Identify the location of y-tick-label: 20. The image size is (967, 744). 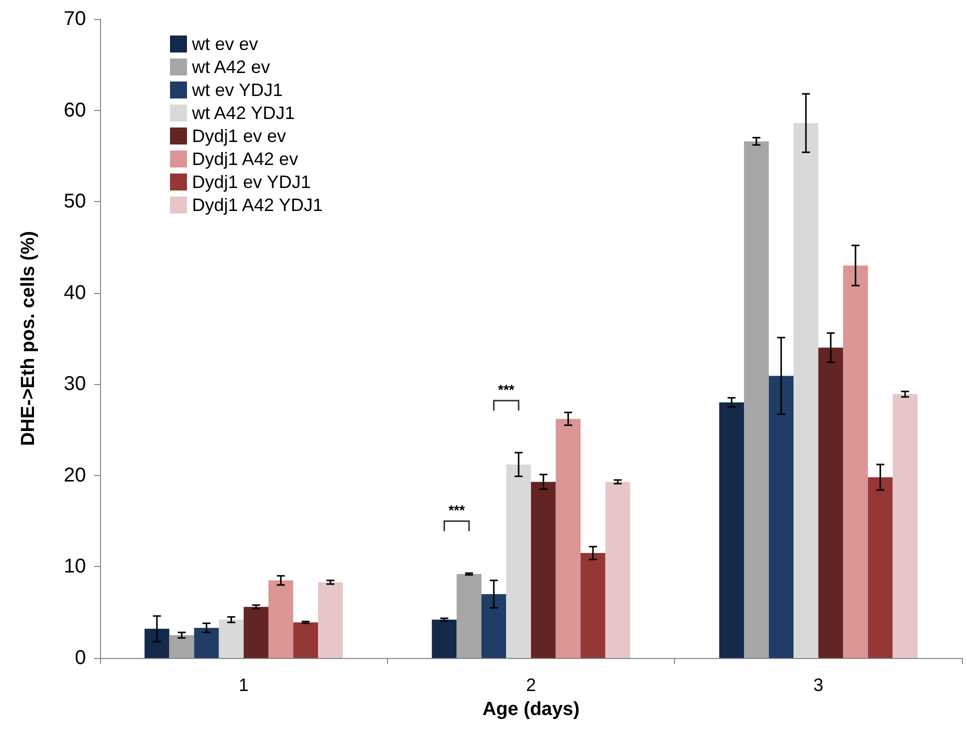
(75, 475).